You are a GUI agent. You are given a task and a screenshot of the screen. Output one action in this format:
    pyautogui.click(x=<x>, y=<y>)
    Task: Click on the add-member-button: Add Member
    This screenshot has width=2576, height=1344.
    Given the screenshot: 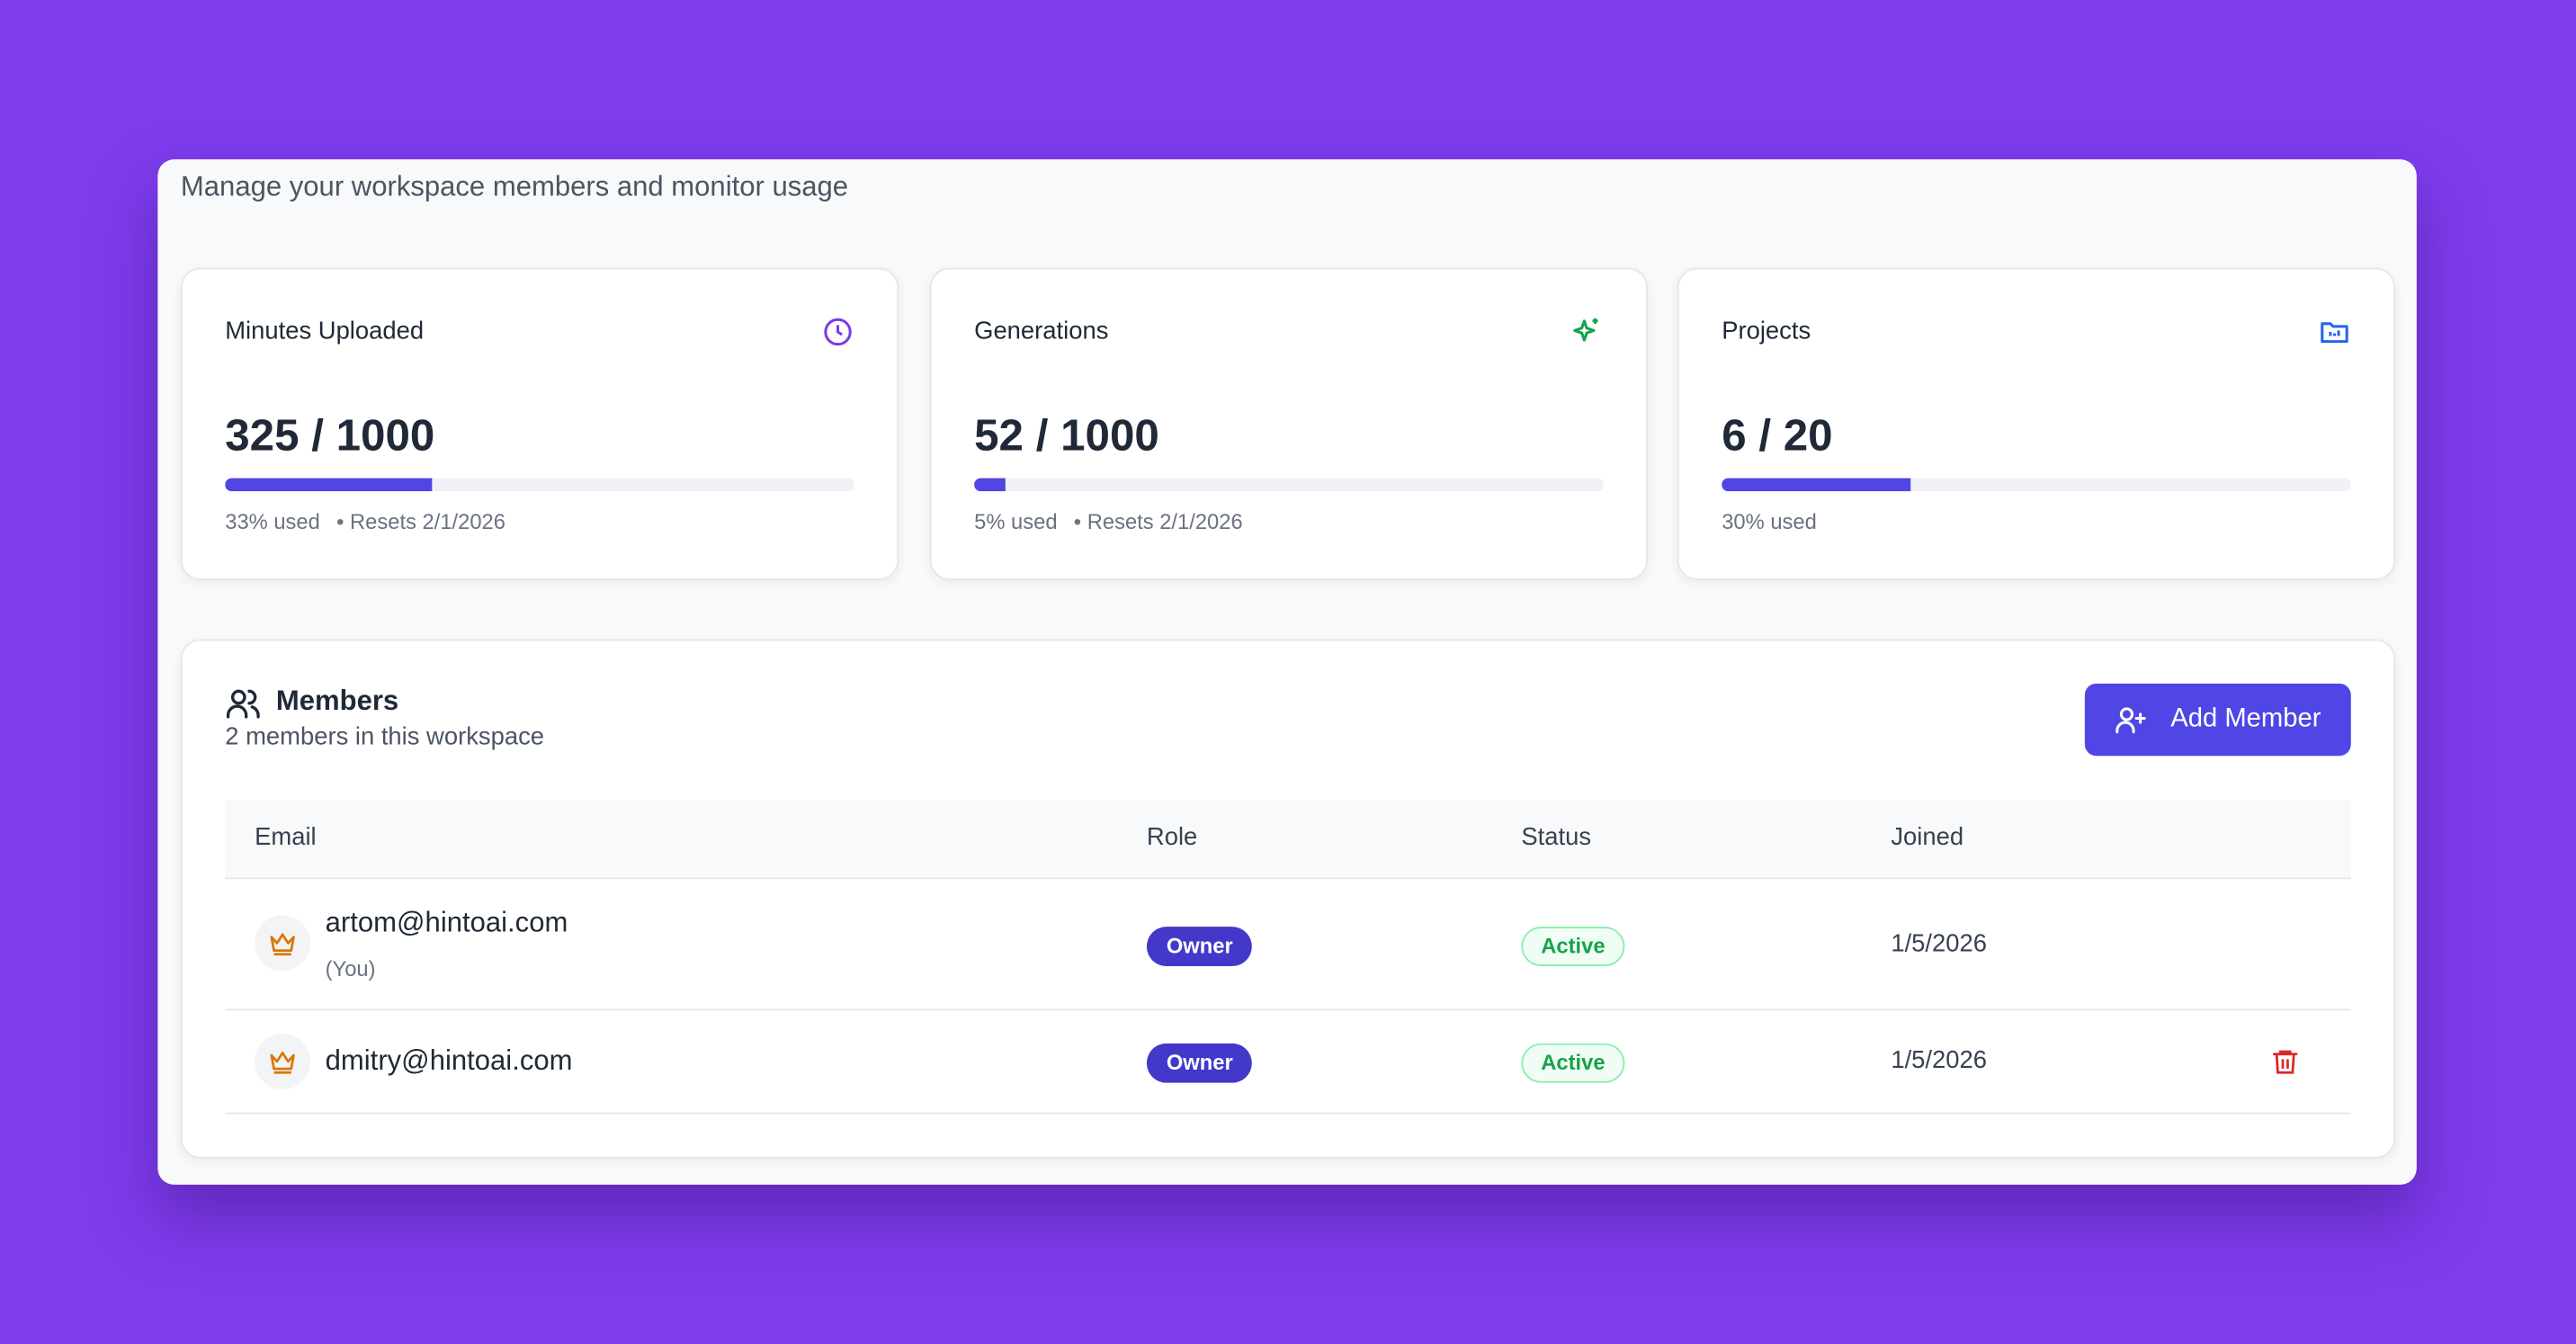 What is the action you would take?
    pyautogui.click(x=2217, y=720)
    